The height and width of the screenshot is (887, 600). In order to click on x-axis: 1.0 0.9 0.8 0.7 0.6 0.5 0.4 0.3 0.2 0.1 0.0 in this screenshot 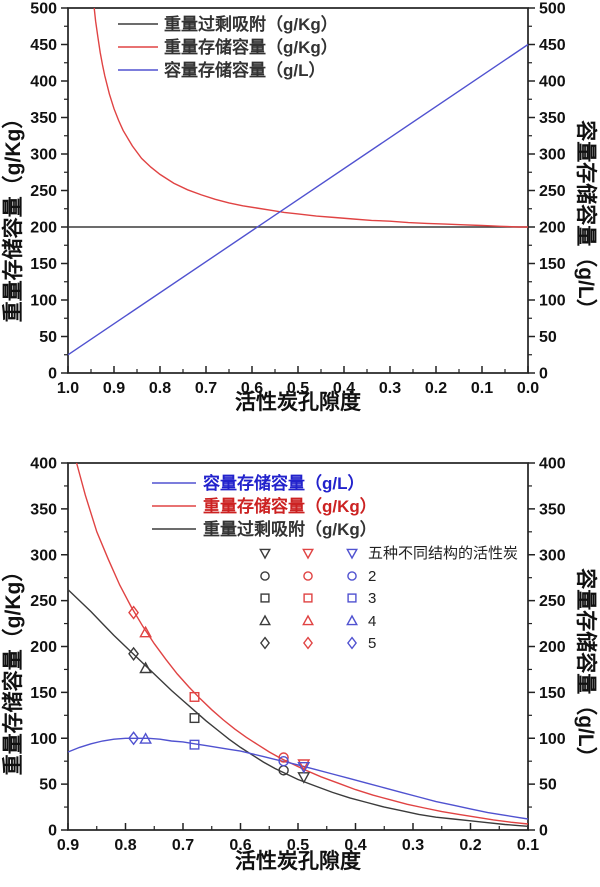, I will do `click(298, 381)`.